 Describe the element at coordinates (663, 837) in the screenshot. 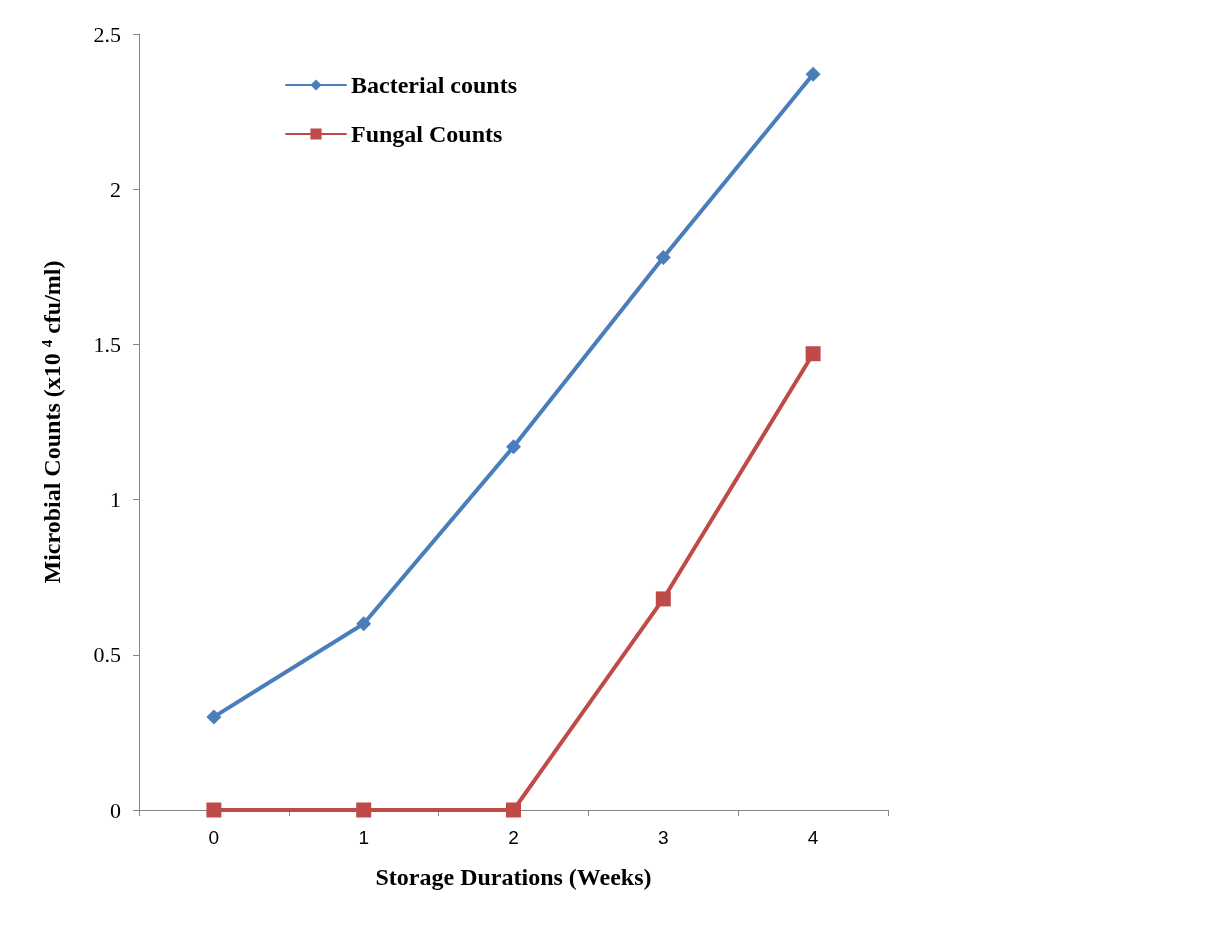

I see `x-tick-label: 3` at that location.